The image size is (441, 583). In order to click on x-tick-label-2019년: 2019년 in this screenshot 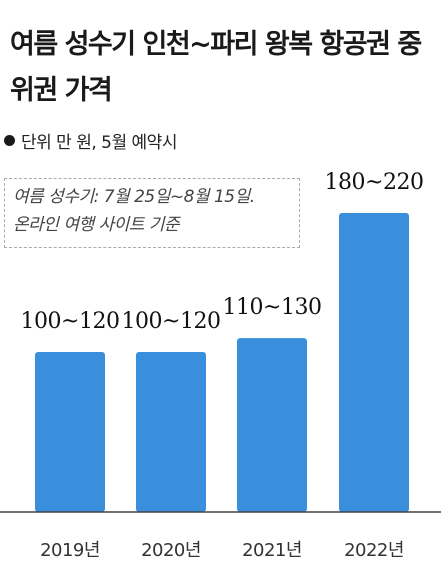, I will do `click(70, 550)`.